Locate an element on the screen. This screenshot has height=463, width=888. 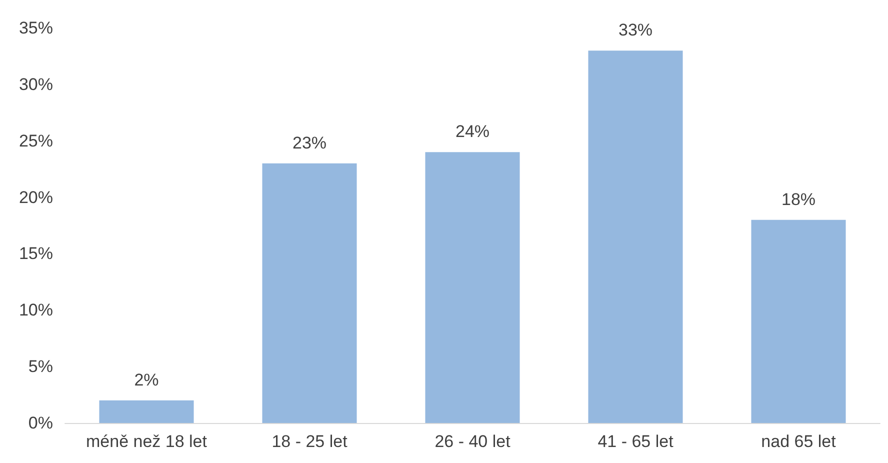
y-tick-label: 5% is located at coordinates (40, 366).